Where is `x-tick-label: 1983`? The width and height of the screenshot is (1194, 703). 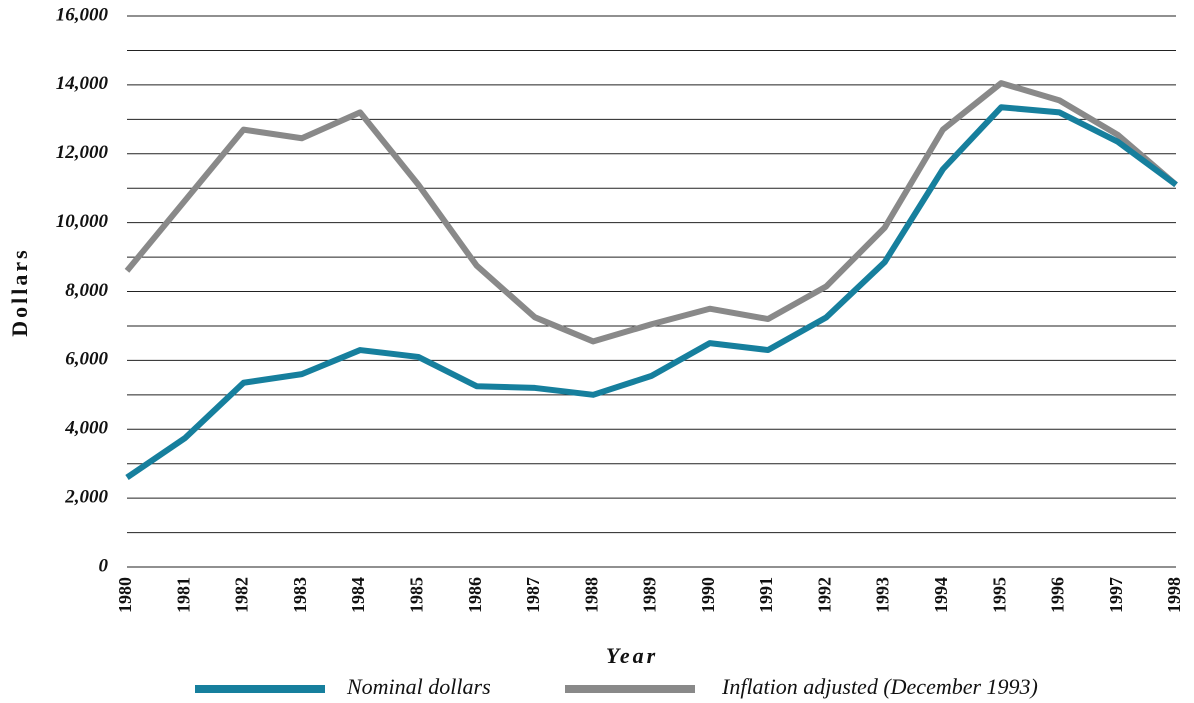 x-tick-label: 1983 is located at coordinates (300, 595).